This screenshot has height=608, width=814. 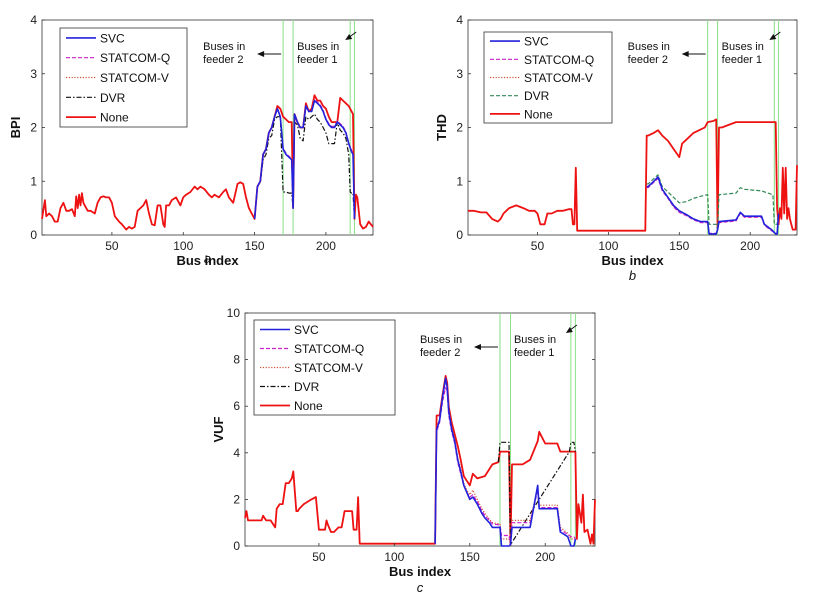 What do you see at coordinates (15, 128) in the screenshot?
I see `y-axis-label: BPI` at bounding box center [15, 128].